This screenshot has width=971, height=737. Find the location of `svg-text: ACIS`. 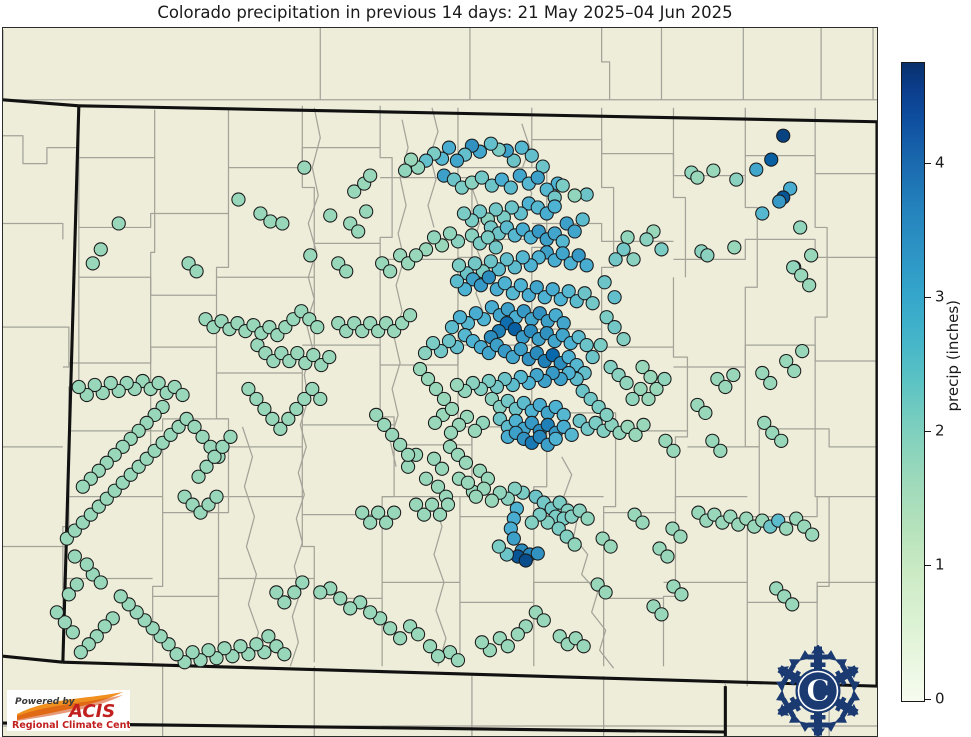

svg-text: ACIS is located at coordinates (91, 711).